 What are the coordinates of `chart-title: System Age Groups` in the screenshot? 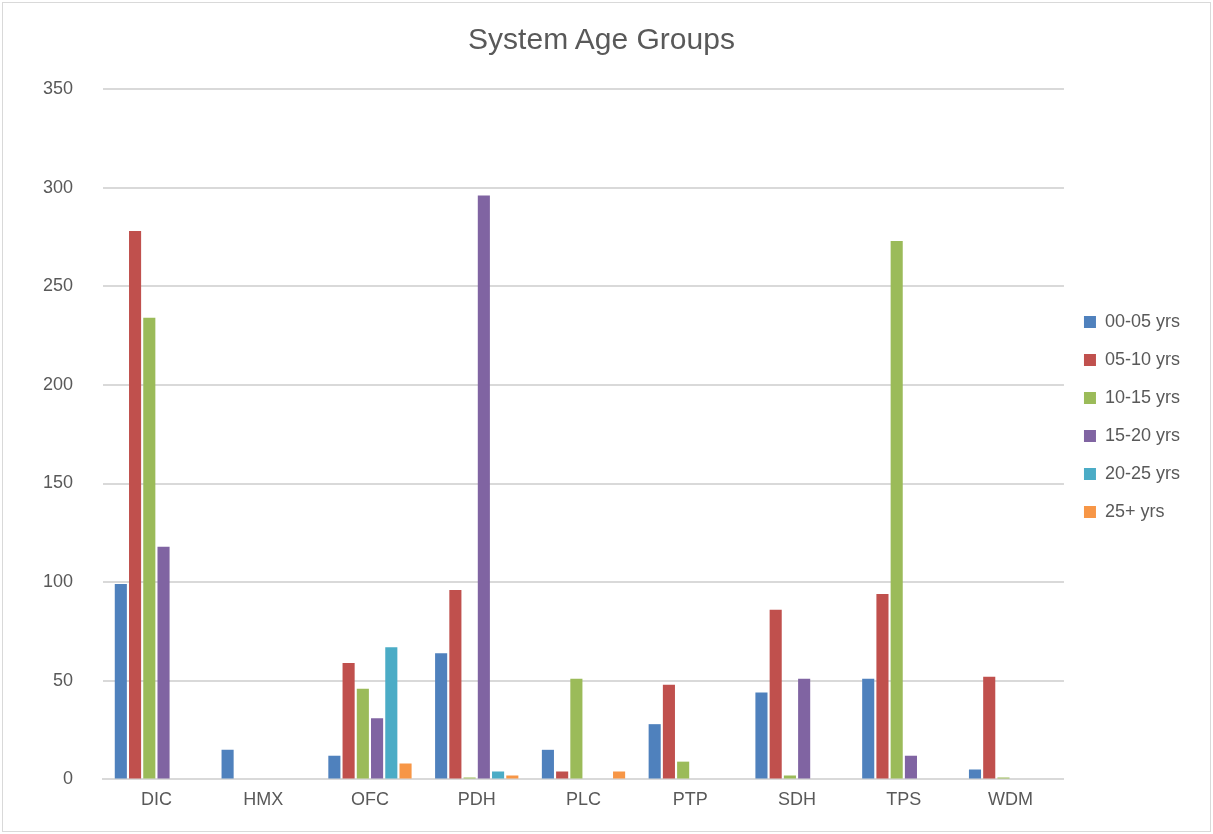 It's located at (601, 39).